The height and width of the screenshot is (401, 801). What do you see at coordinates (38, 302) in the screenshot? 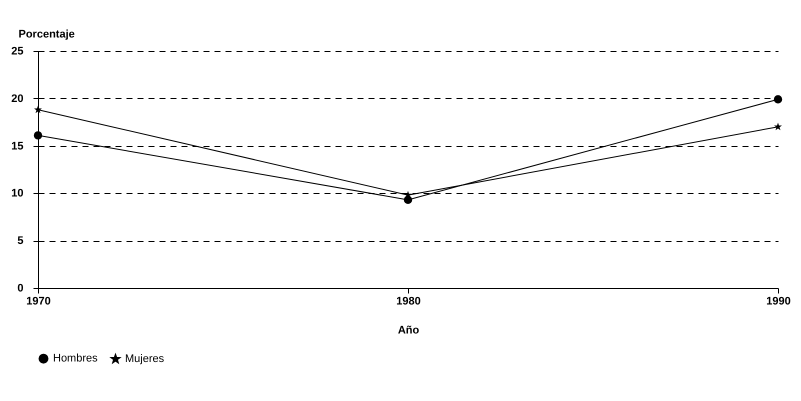
I see `x-tick-label: 1970` at bounding box center [38, 302].